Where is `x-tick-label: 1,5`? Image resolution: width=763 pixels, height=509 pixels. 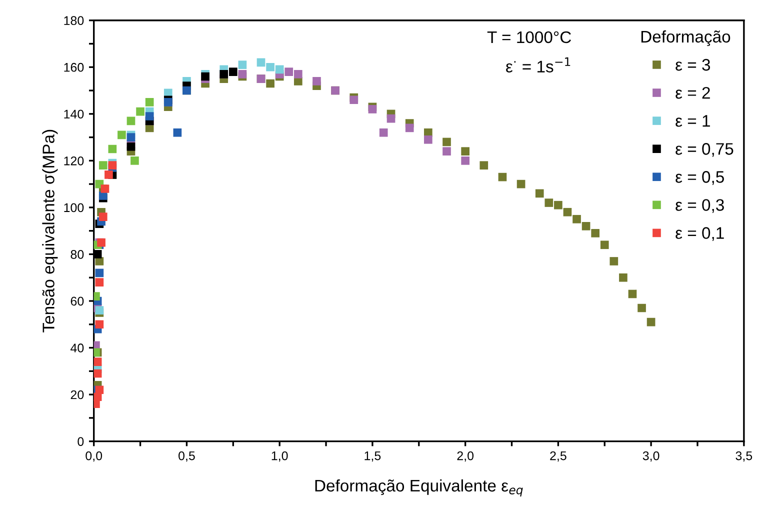
x-tick-label: 1,5 is located at coordinates (372, 456).